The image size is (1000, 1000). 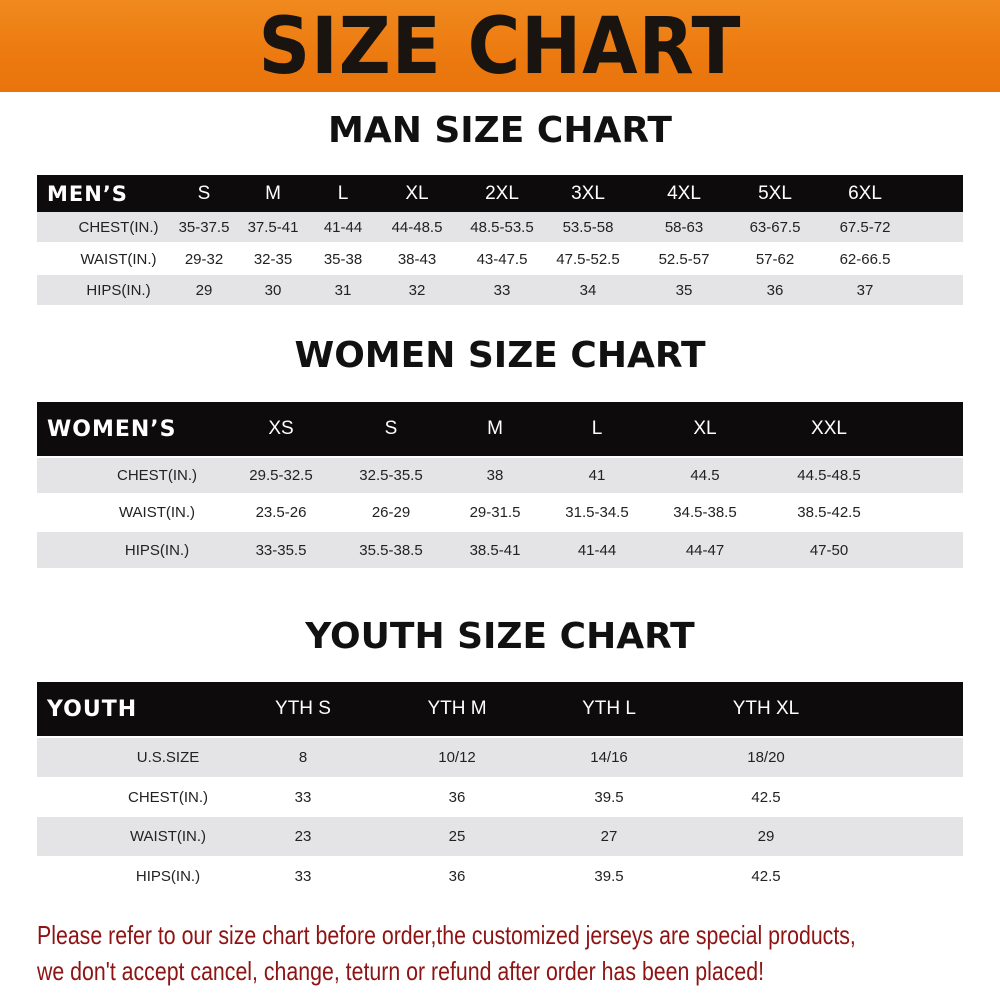 I want to click on measurement-cell: 58-63, so click(x=684, y=227).